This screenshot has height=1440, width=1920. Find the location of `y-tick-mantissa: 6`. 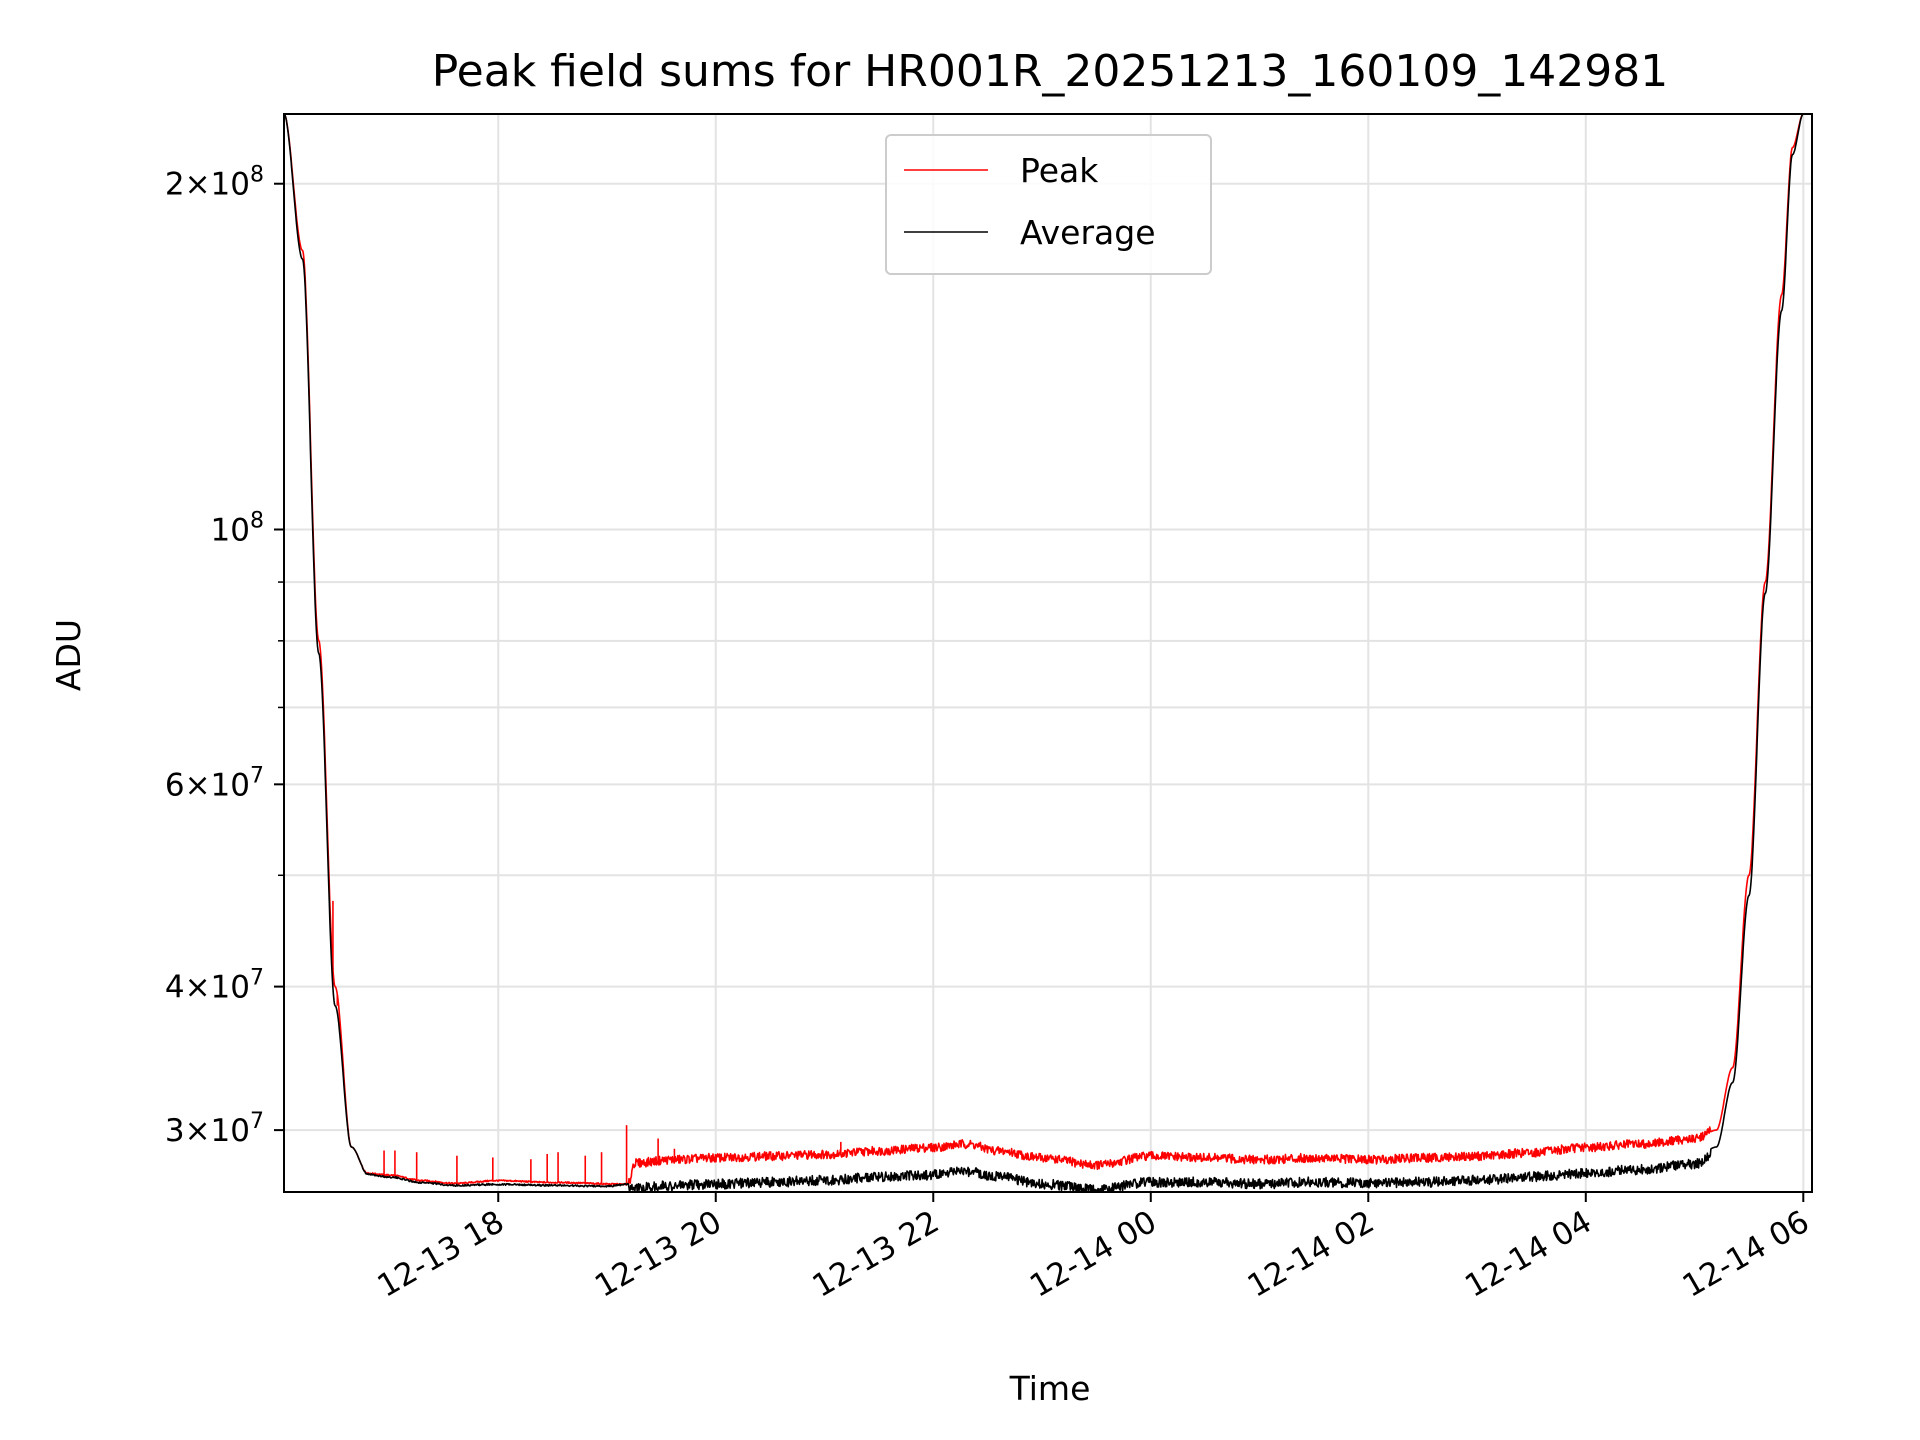

y-tick-mantissa: 6 is located at coordinates (175, 785).